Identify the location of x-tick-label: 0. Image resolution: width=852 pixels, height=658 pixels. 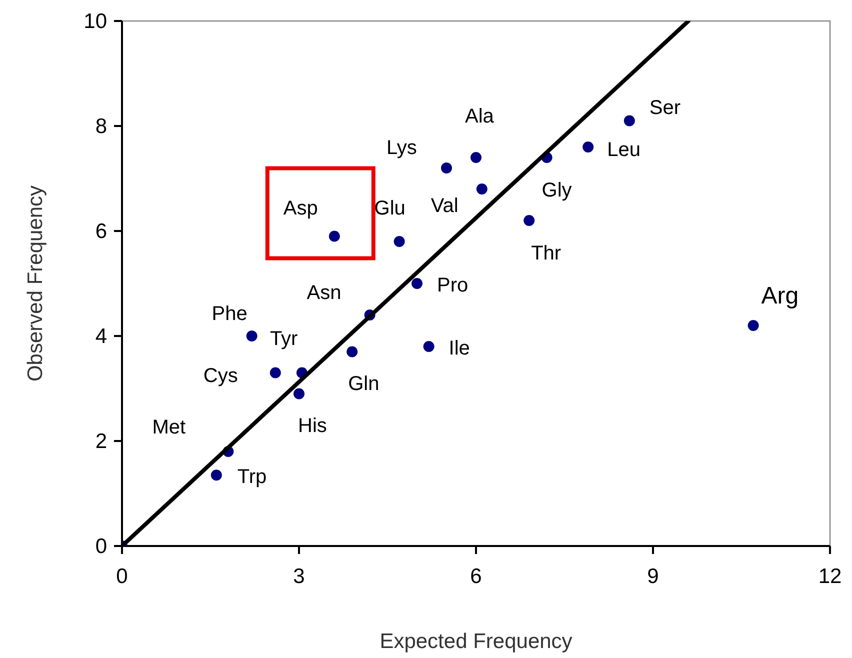
(122, 576).